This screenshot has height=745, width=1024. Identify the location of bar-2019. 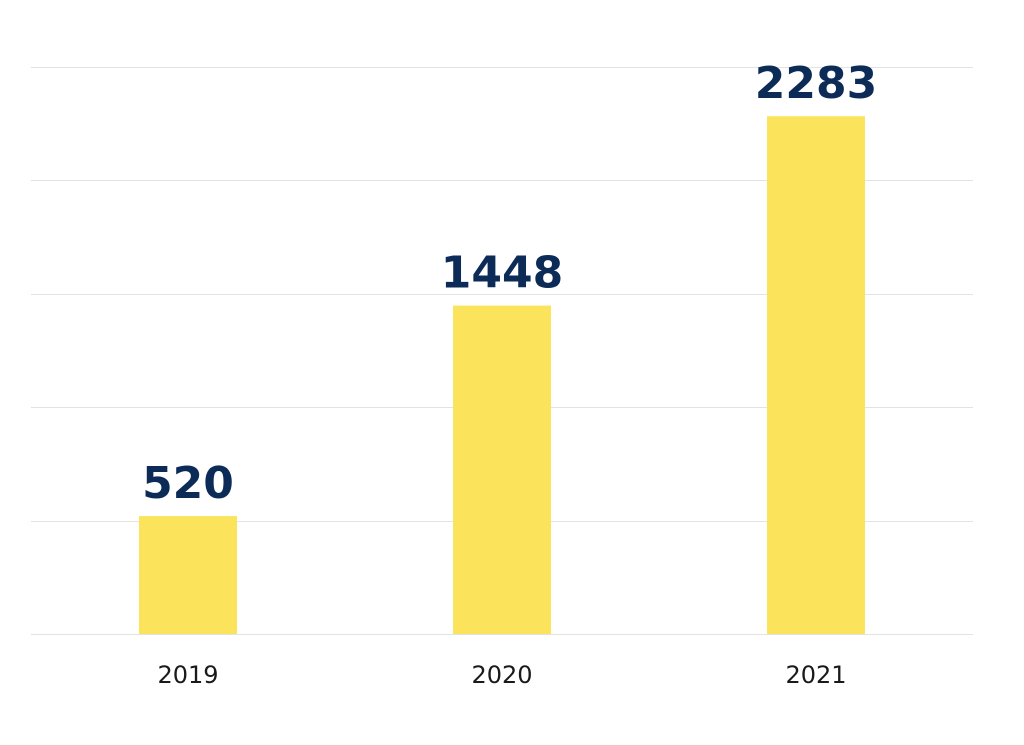
(188, 575).